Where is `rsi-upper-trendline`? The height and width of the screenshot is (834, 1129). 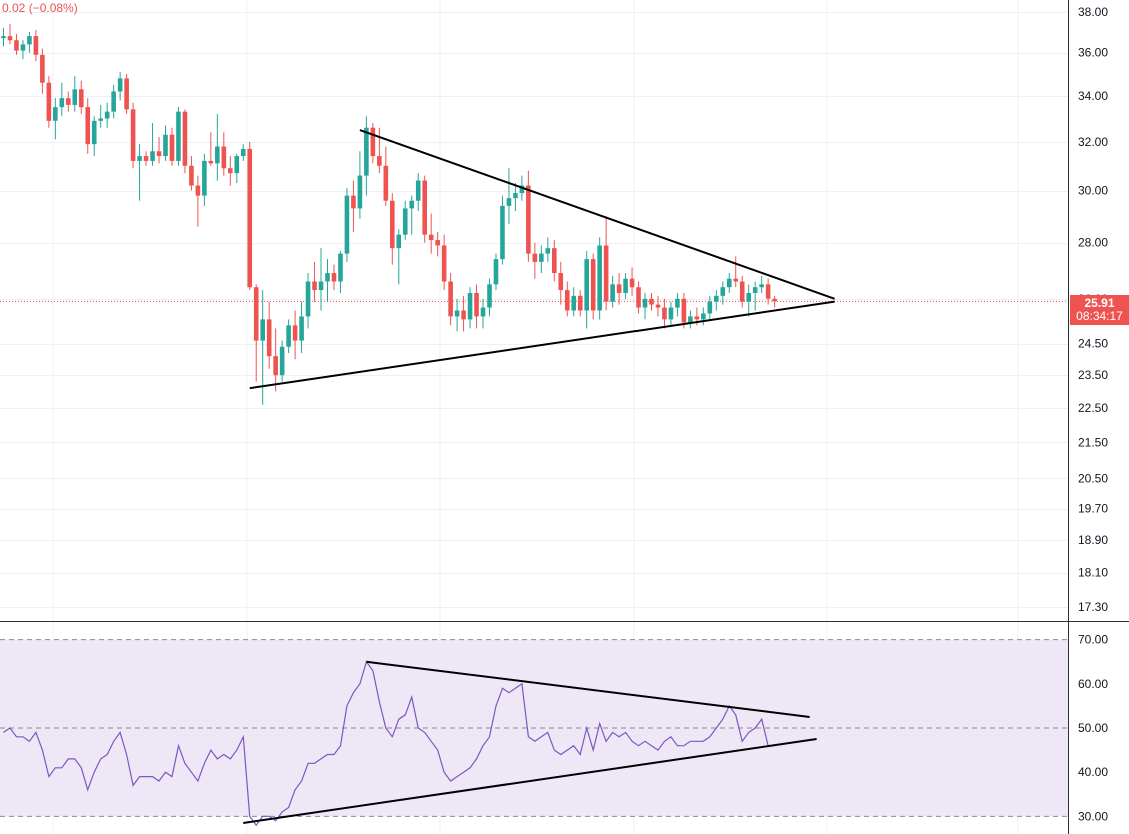 rsi-upper-trendline is located at coordinates (588, 689).